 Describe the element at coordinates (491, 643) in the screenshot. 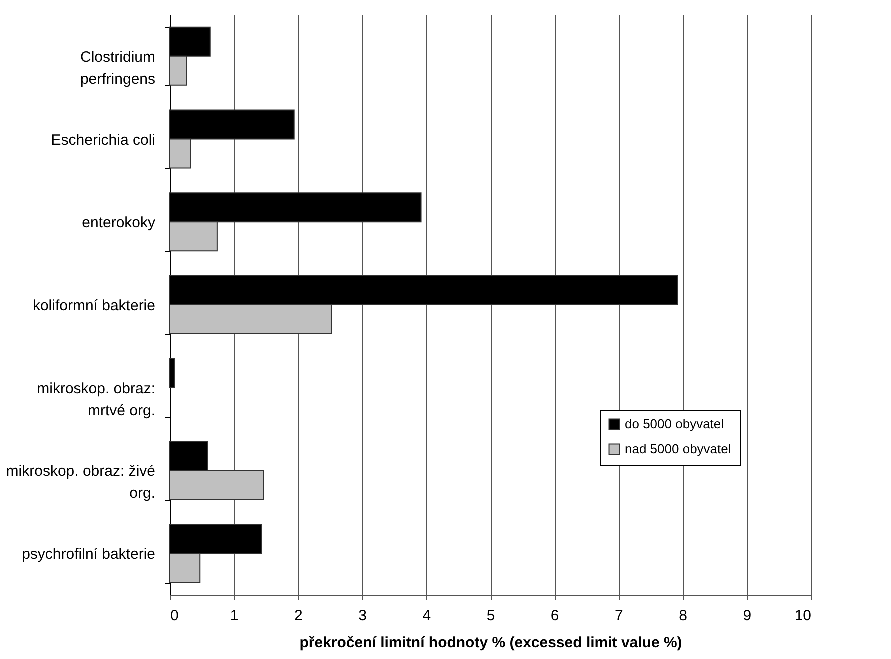

I see `x-axis-title: překročení limitní hodnoty % (excessed limit value %)` at that location.